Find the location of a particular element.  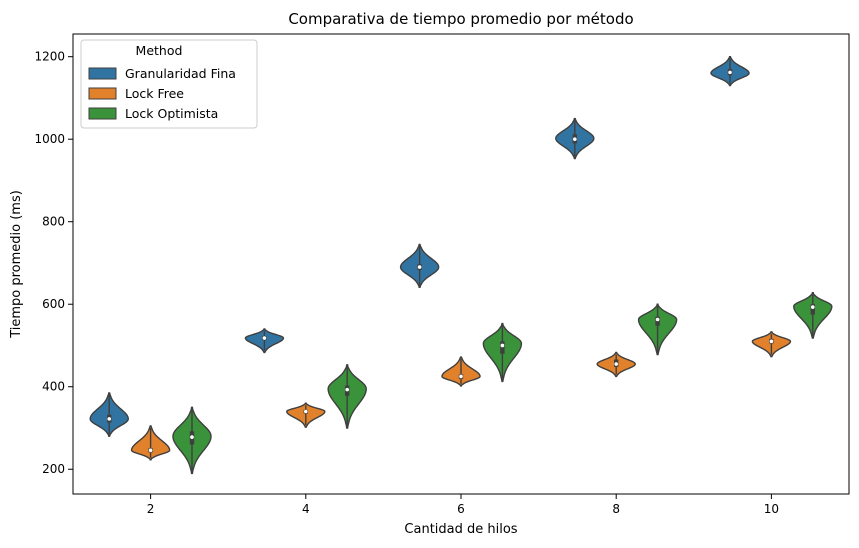

x-tick-label: 10 is located at coordinates (771, 509).